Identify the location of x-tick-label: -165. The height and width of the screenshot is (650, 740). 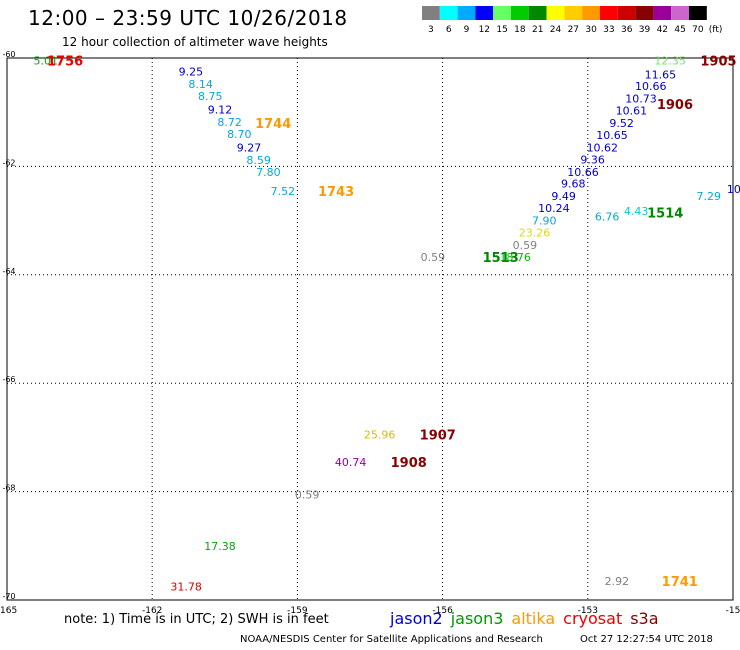
(8, 611).